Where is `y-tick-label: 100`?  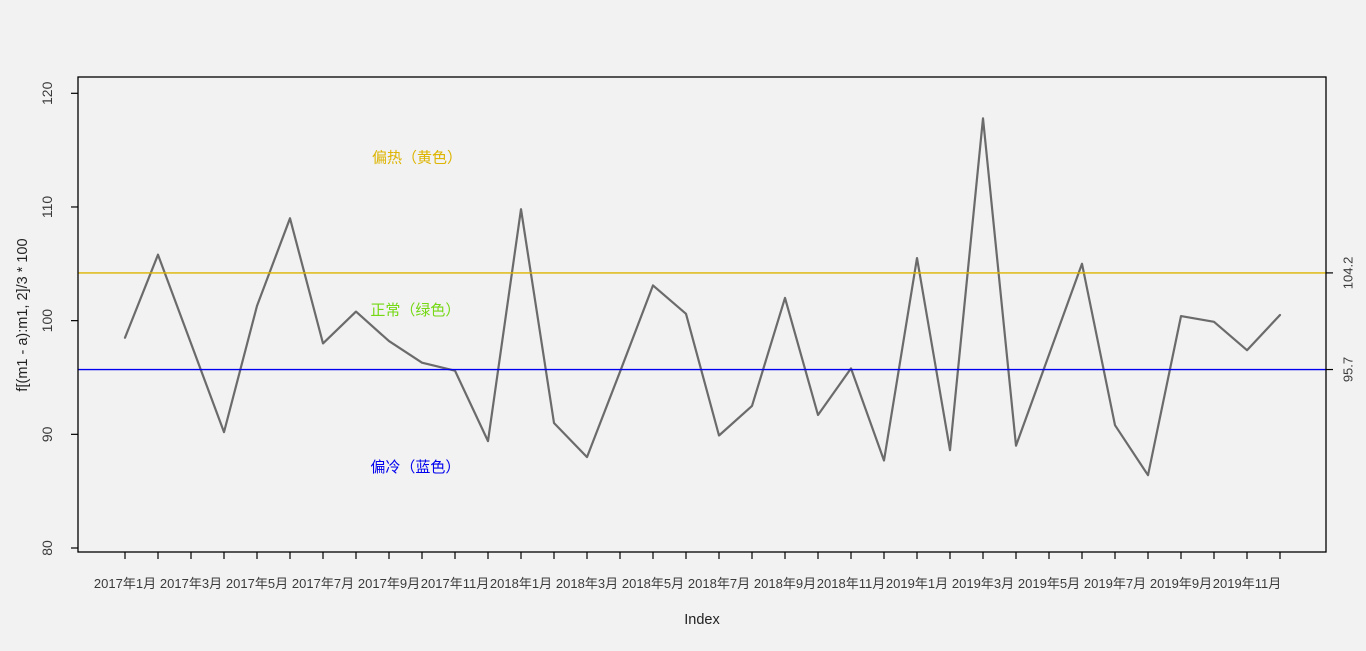 y-tick-label: 100 is located at coordinates (47, 321).